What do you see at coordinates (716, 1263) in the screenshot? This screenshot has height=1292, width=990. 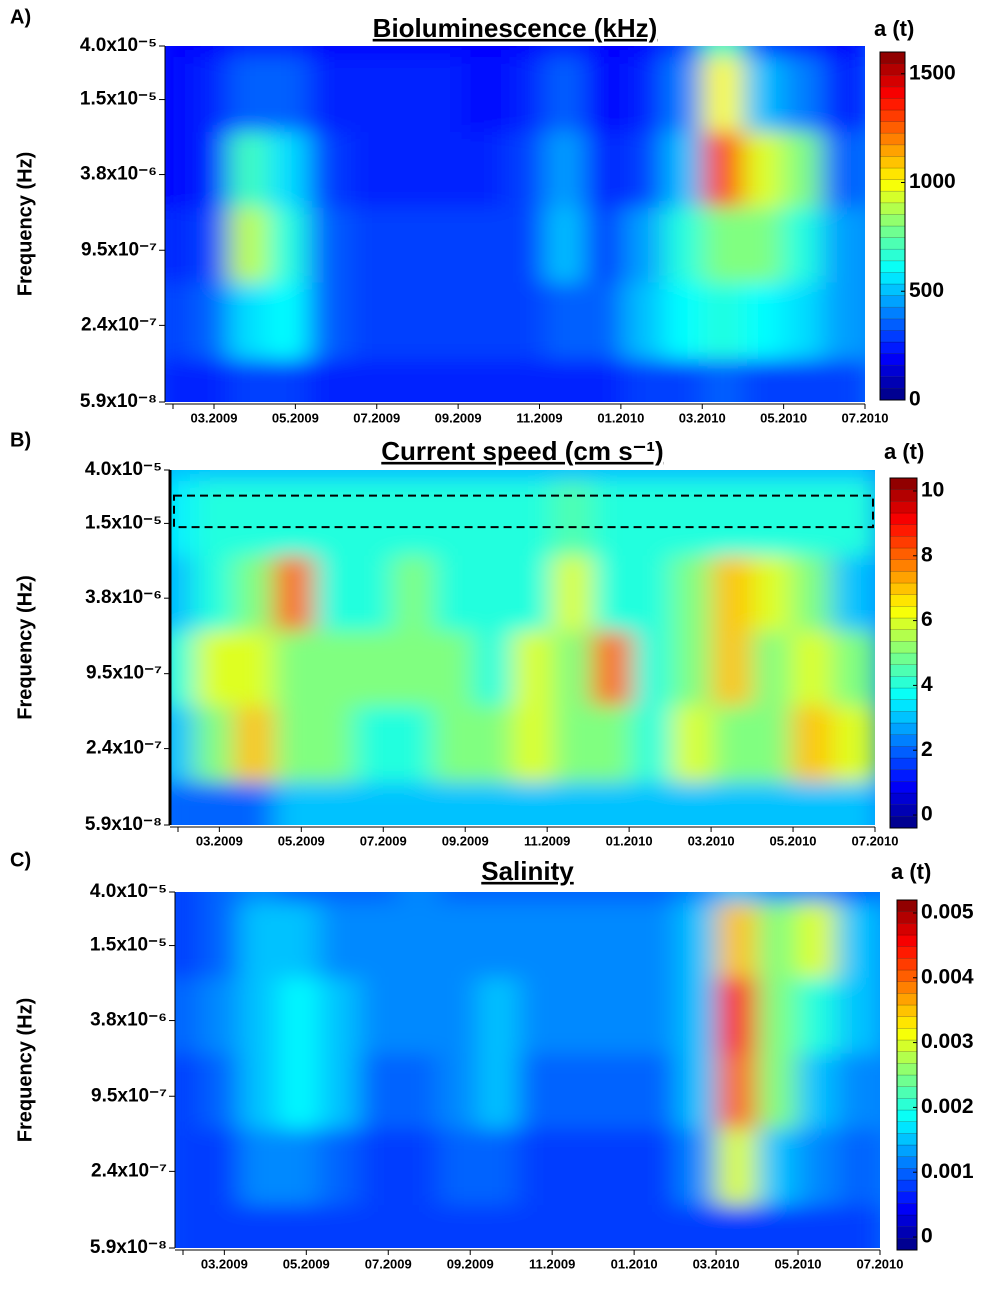 I see `x-tick-label: 03.2010` at bounding box center [716, 1263].